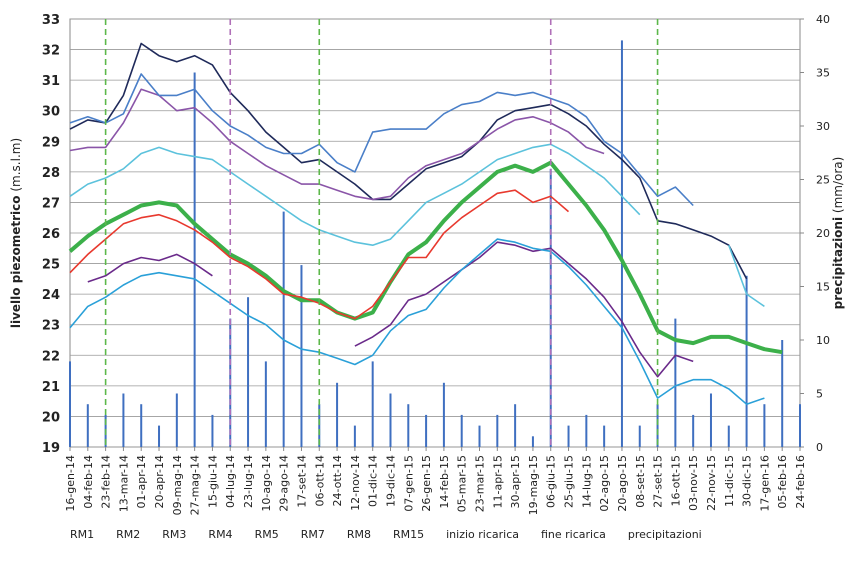  Describe the element at coordinates (823, 287) in the screenshot. I see `y2-tick-label: 15` at that location.